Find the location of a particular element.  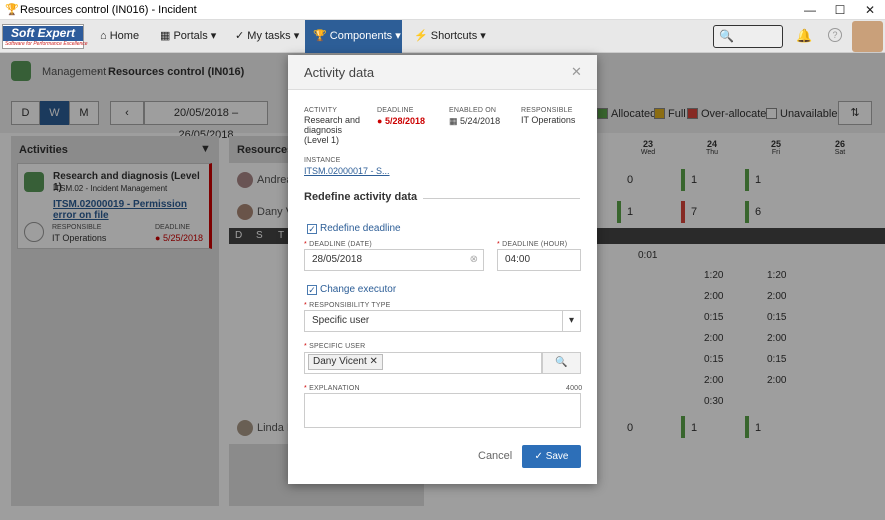

bell-icon: 🔔 is located at coordinates (804, 35).